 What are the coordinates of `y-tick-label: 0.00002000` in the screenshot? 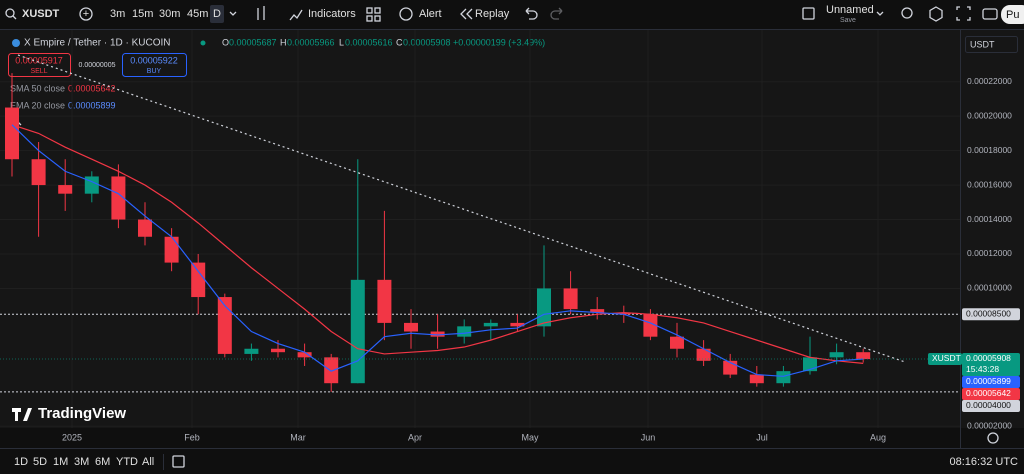 It's located at (989, 426).